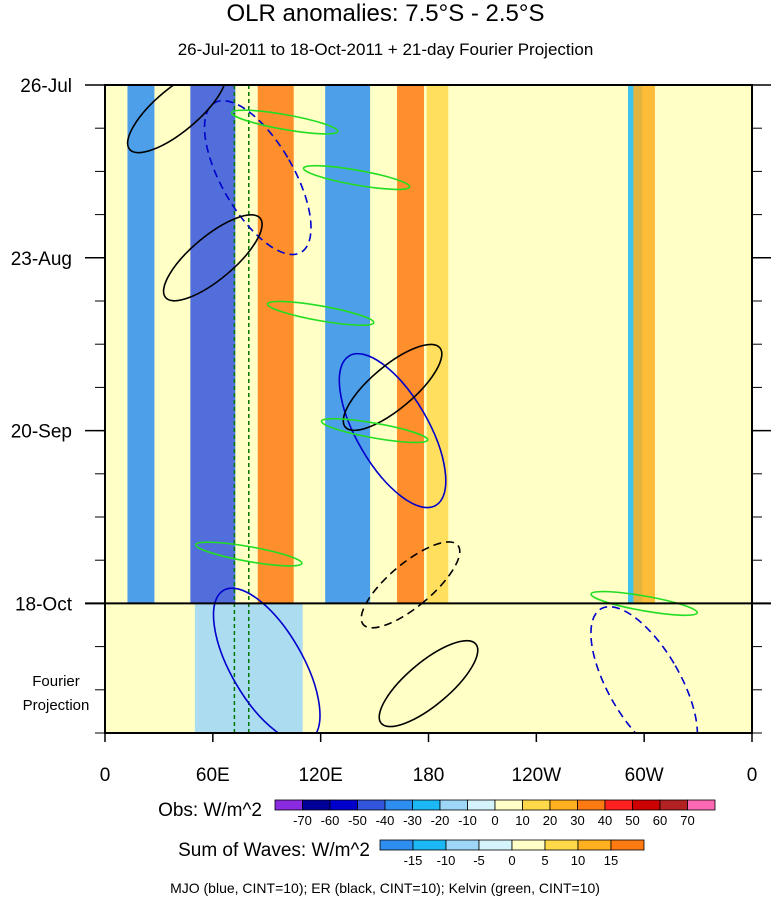 This screenshot has width=771, height=899. Describe the element at coordinates (577, 820) in the screenshot. I see `obs-colorbar-label: 30` at that location.